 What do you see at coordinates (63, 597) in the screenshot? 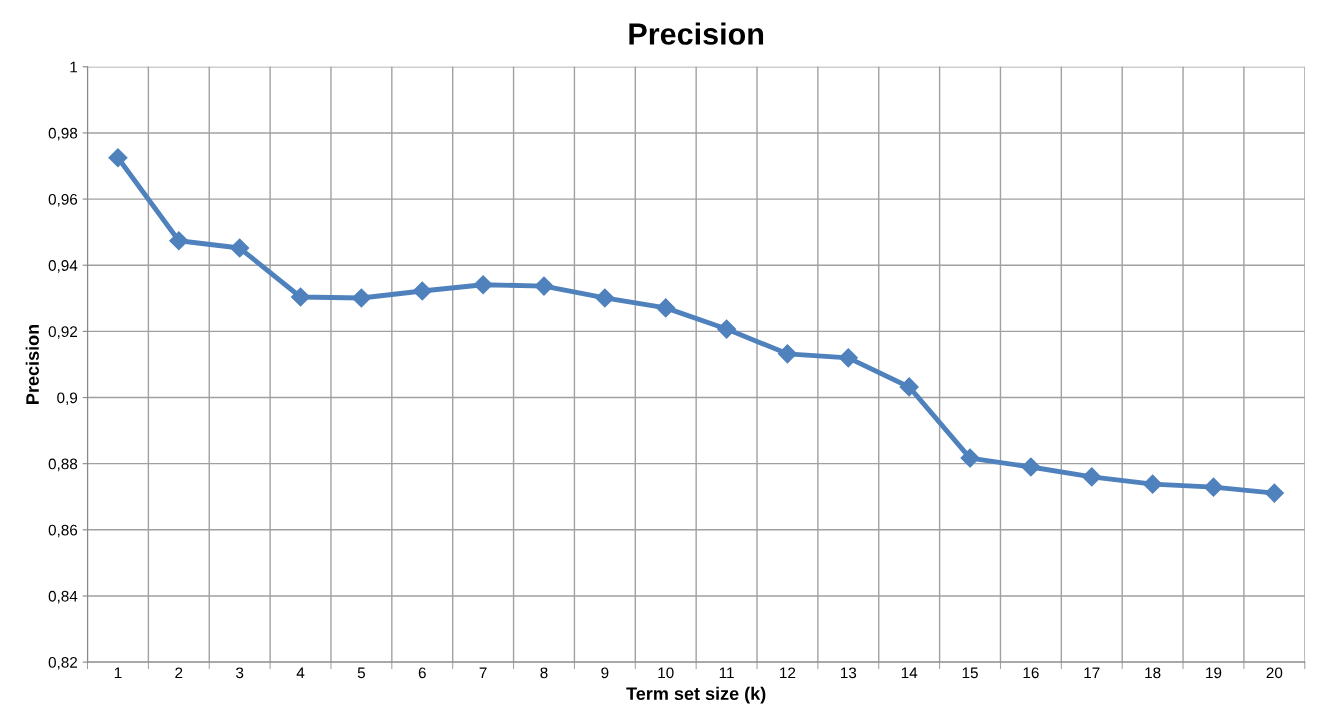
I see `y-tick-label: 0,84` at bounding box center [63, 597].